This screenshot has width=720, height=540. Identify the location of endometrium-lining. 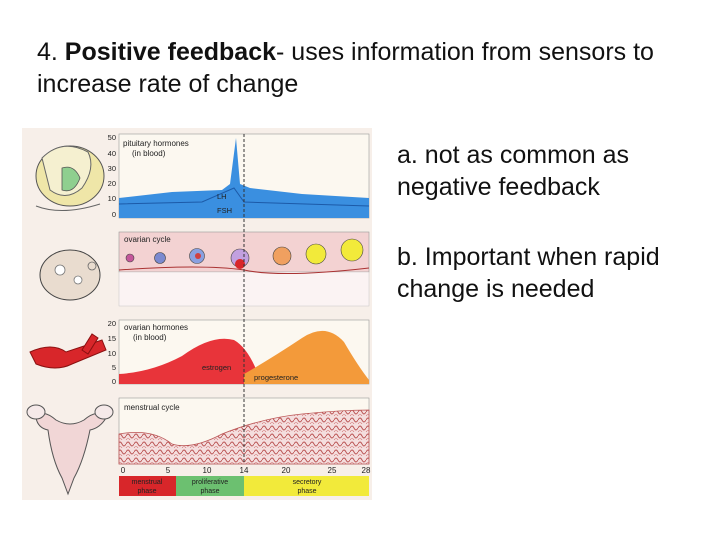
(244, 437).